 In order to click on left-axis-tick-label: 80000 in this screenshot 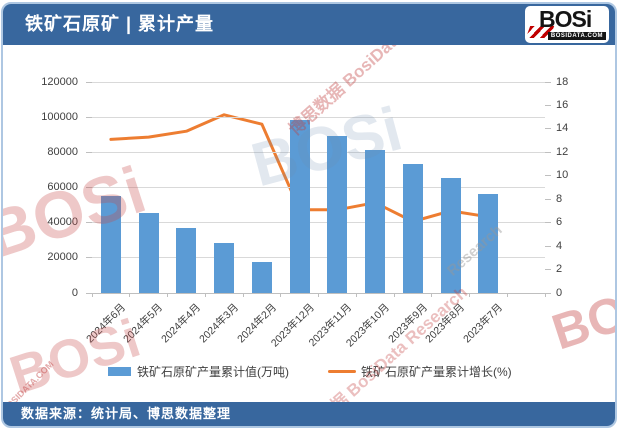, I will do `click(62, 151)`.